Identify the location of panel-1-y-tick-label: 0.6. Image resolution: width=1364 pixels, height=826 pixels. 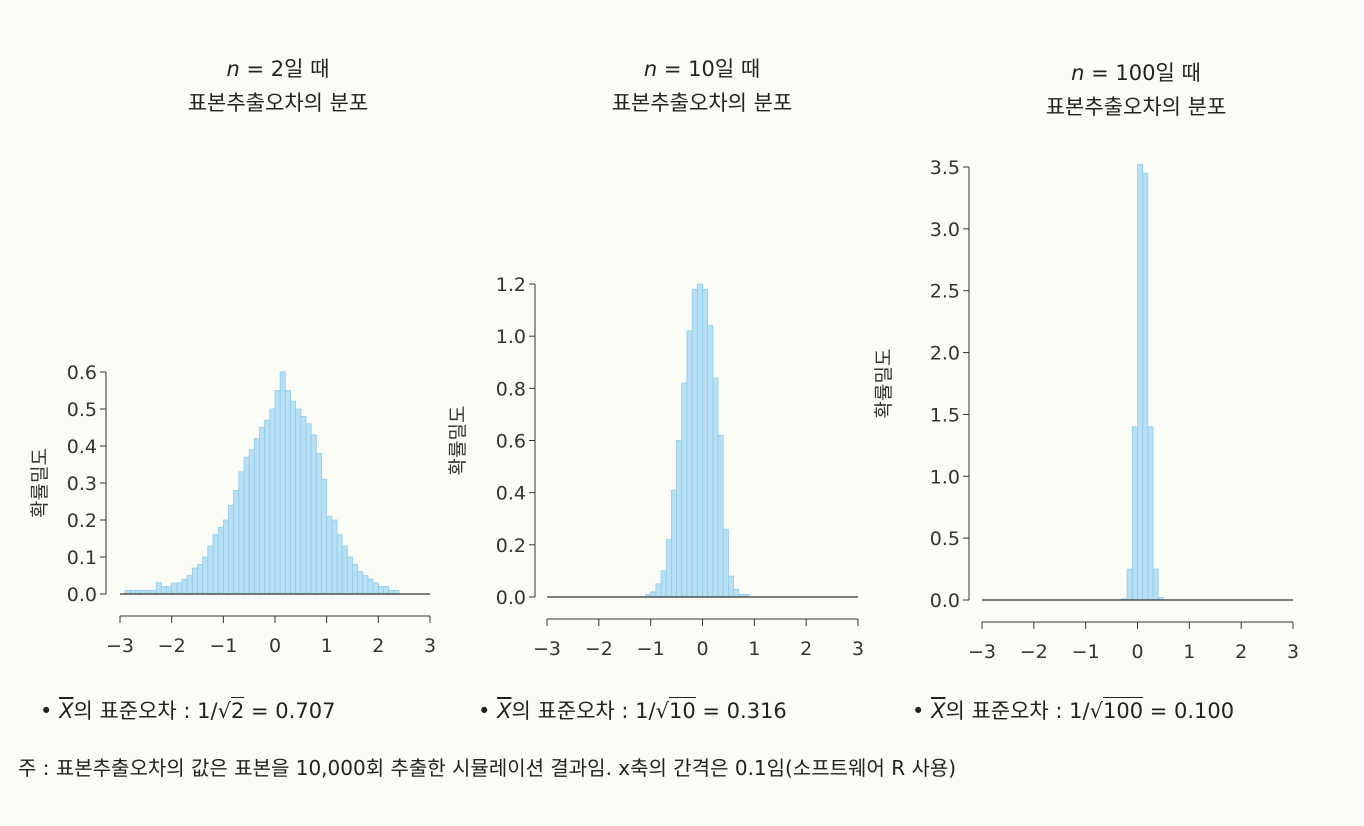
(82, 373).